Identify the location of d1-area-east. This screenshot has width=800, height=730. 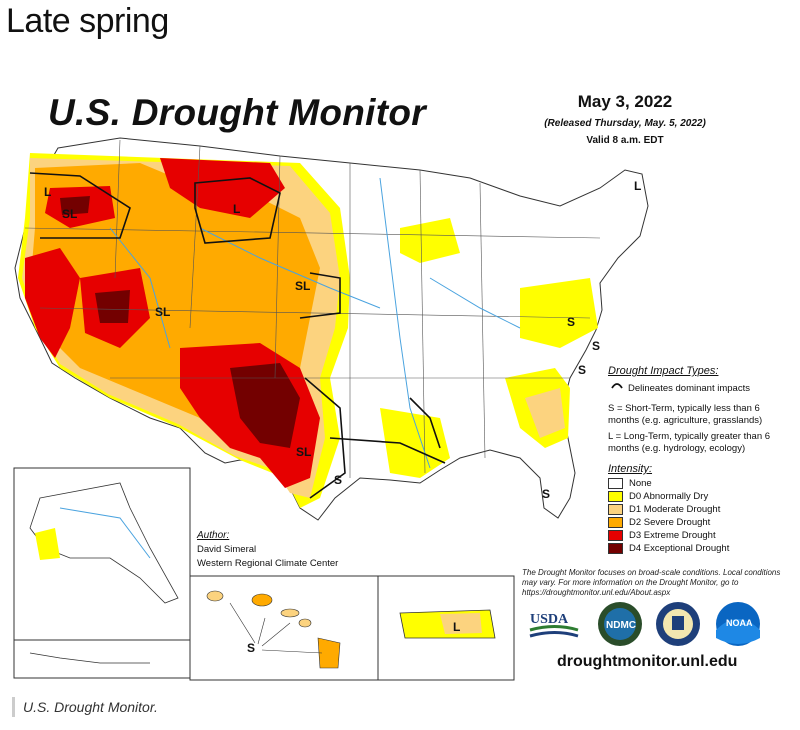
(545, 413).